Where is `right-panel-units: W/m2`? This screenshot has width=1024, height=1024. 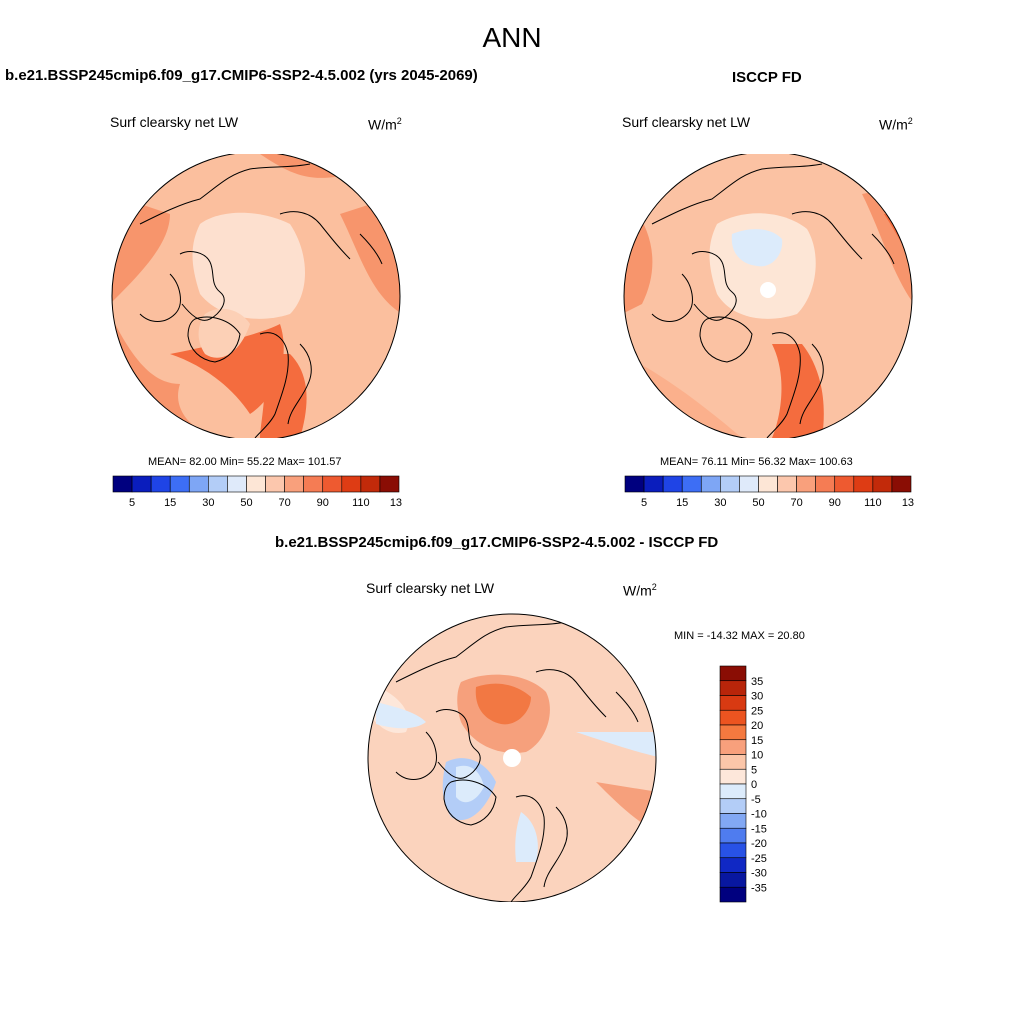 right-panel-units: W/m2 is located at coordinates (896, 124).